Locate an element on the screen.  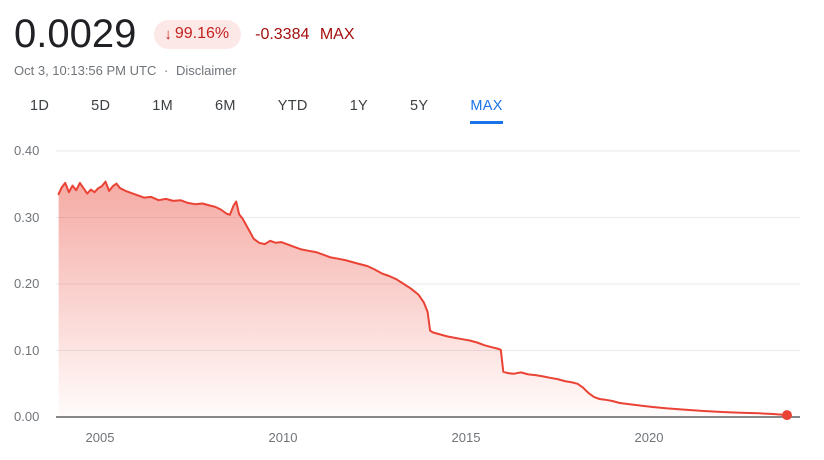
y-axis-tick-label: 0.00 is located at coordinates (27, 416).